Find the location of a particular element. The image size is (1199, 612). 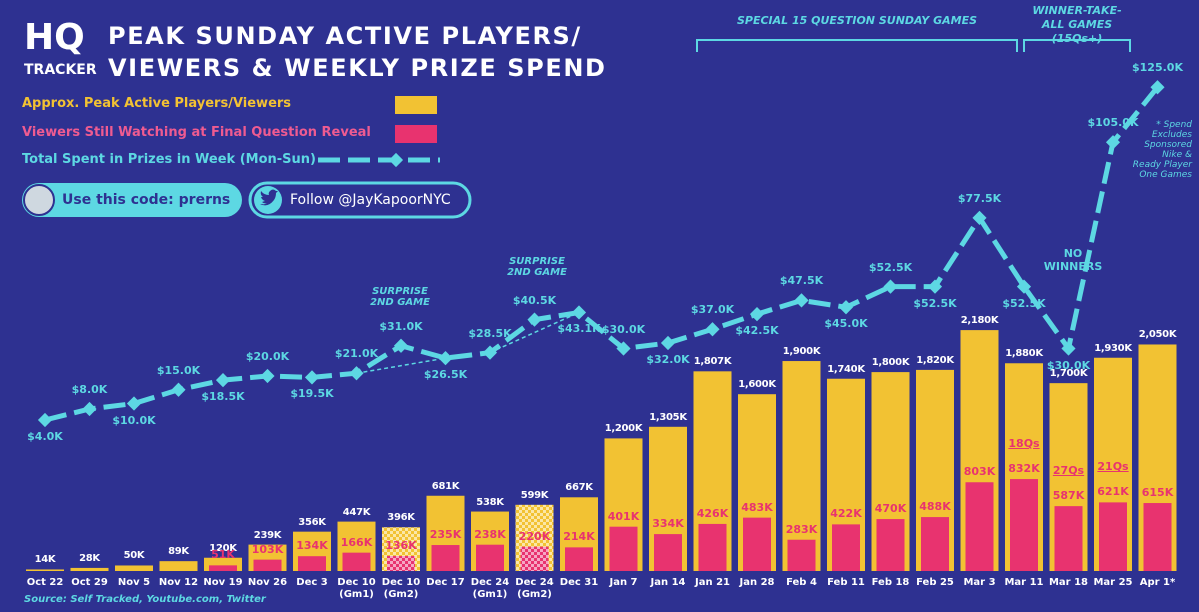

legend-label: Total Spent in Prizes in Week (Mon-Sun) is located at coordinates (169, 159).